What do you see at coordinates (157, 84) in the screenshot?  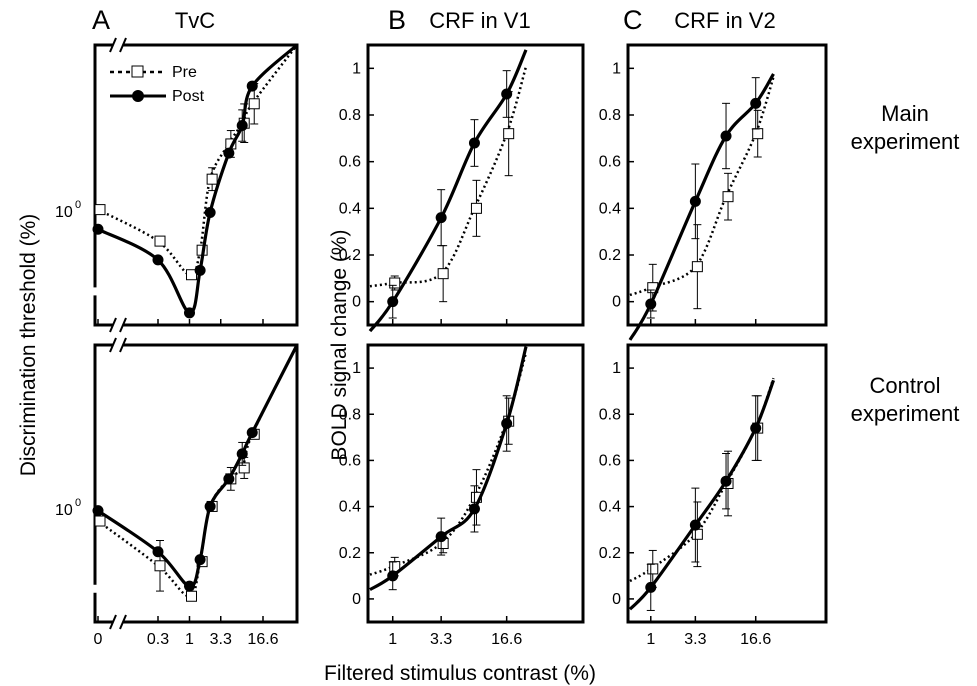 I see `legend: Pre Post` at bounding box center [157, 84].